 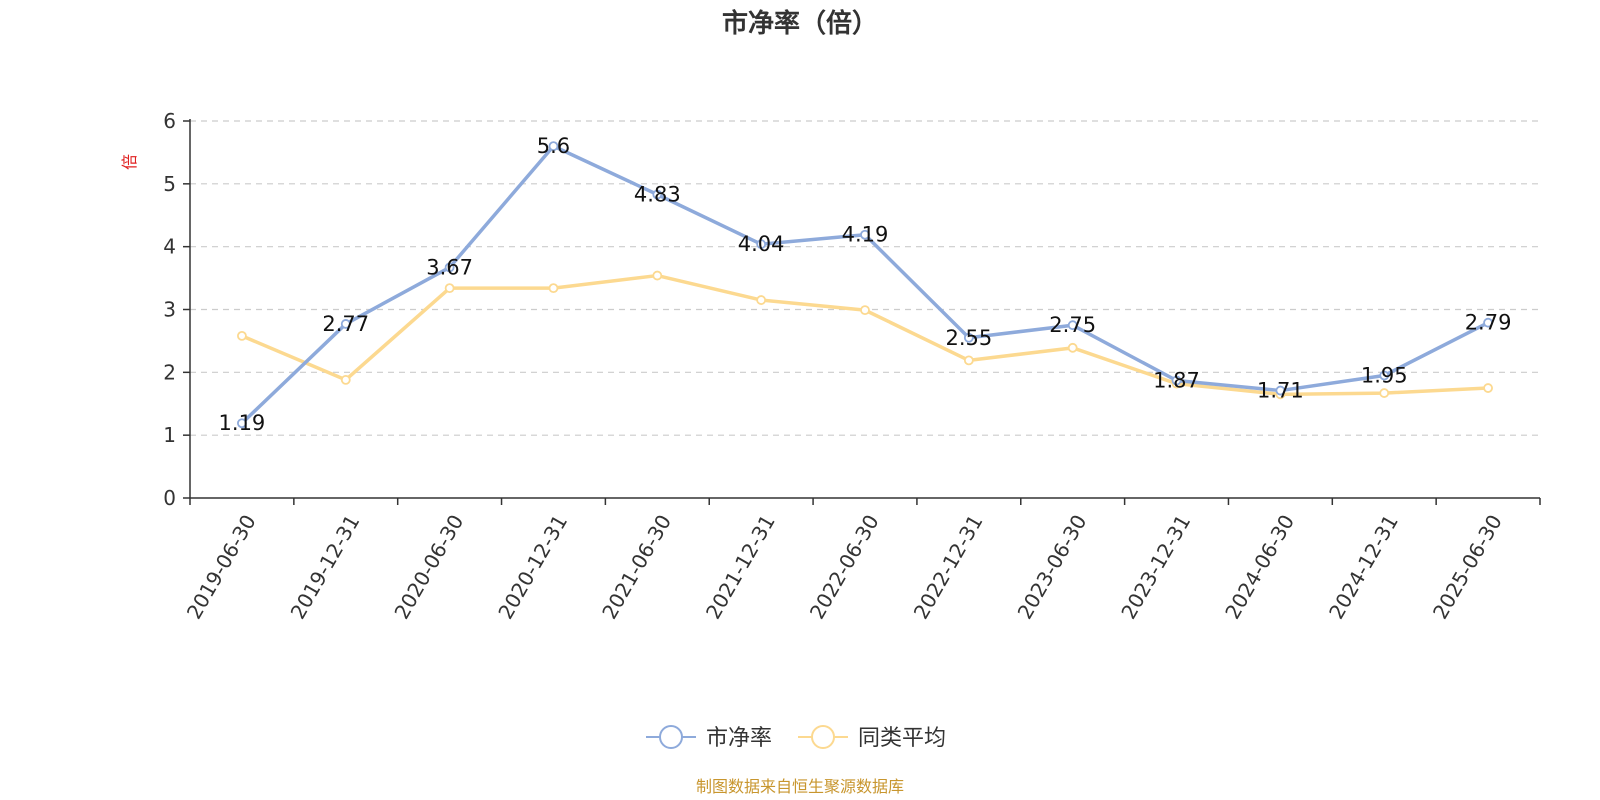 I want to click on y-tick-label: 3, so click(x=169, y=310).